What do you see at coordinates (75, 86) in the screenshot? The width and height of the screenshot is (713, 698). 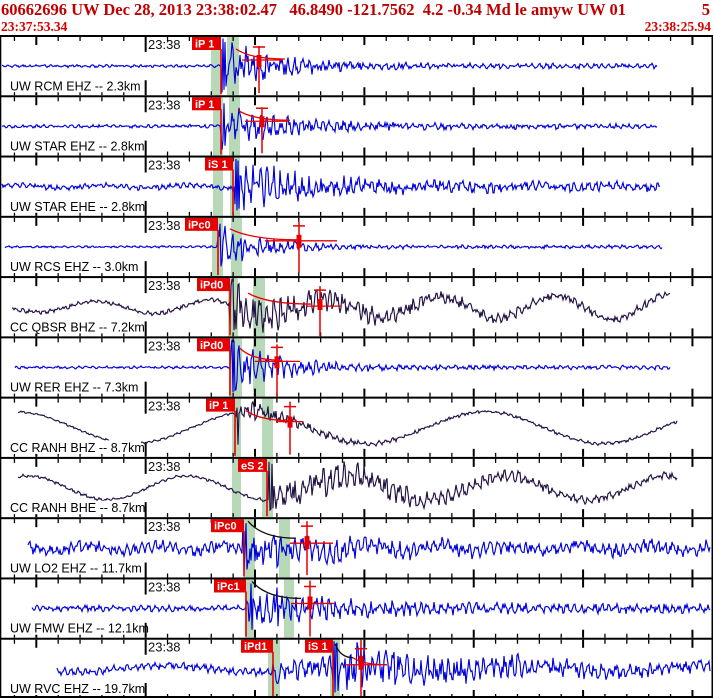 I see `station-label: UW RCM EHZ -- 2.3km` at bounding box center [75, 86].